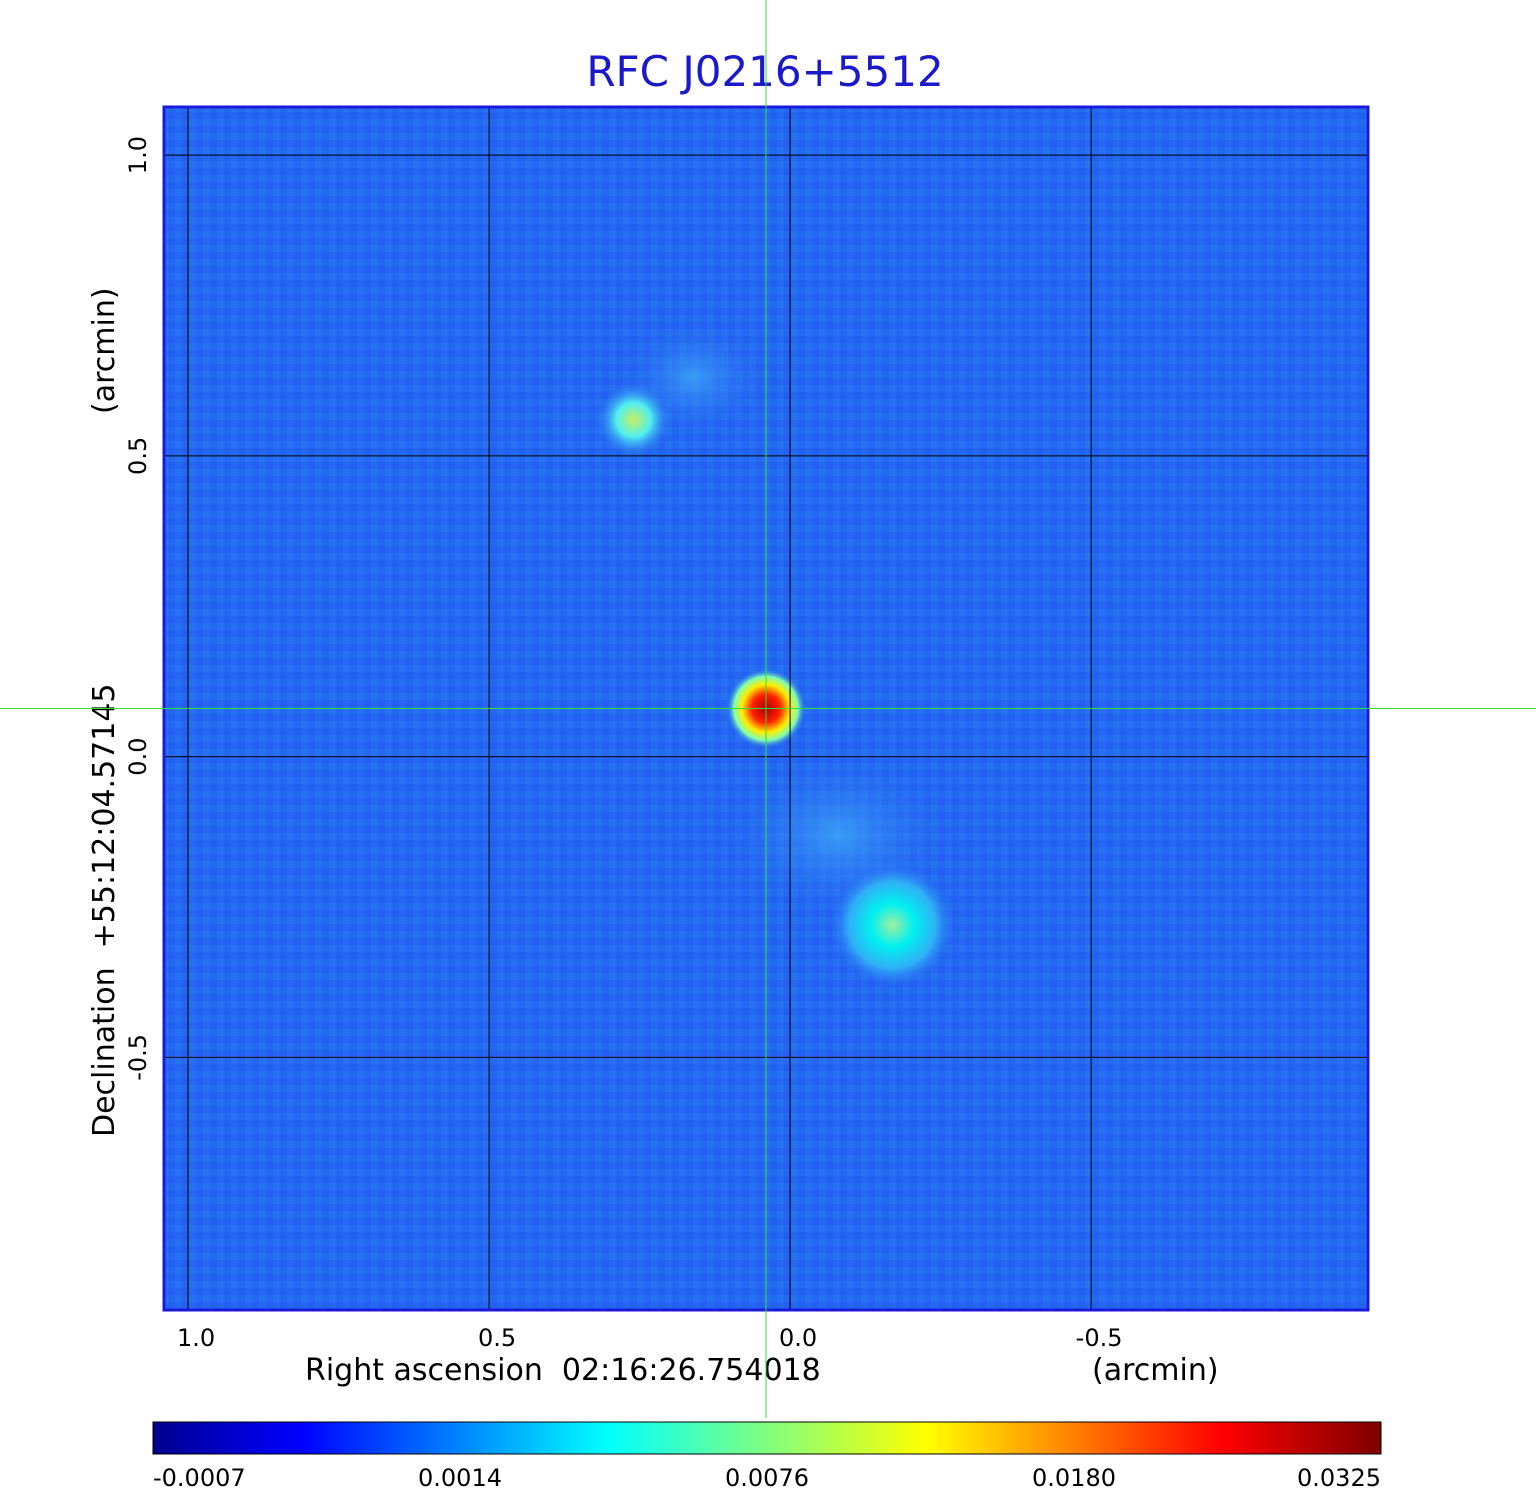 This screenshot has width=1536, height=1511. I want to click on colorbar-tick-label: 0.0076, so click(767, 1478).